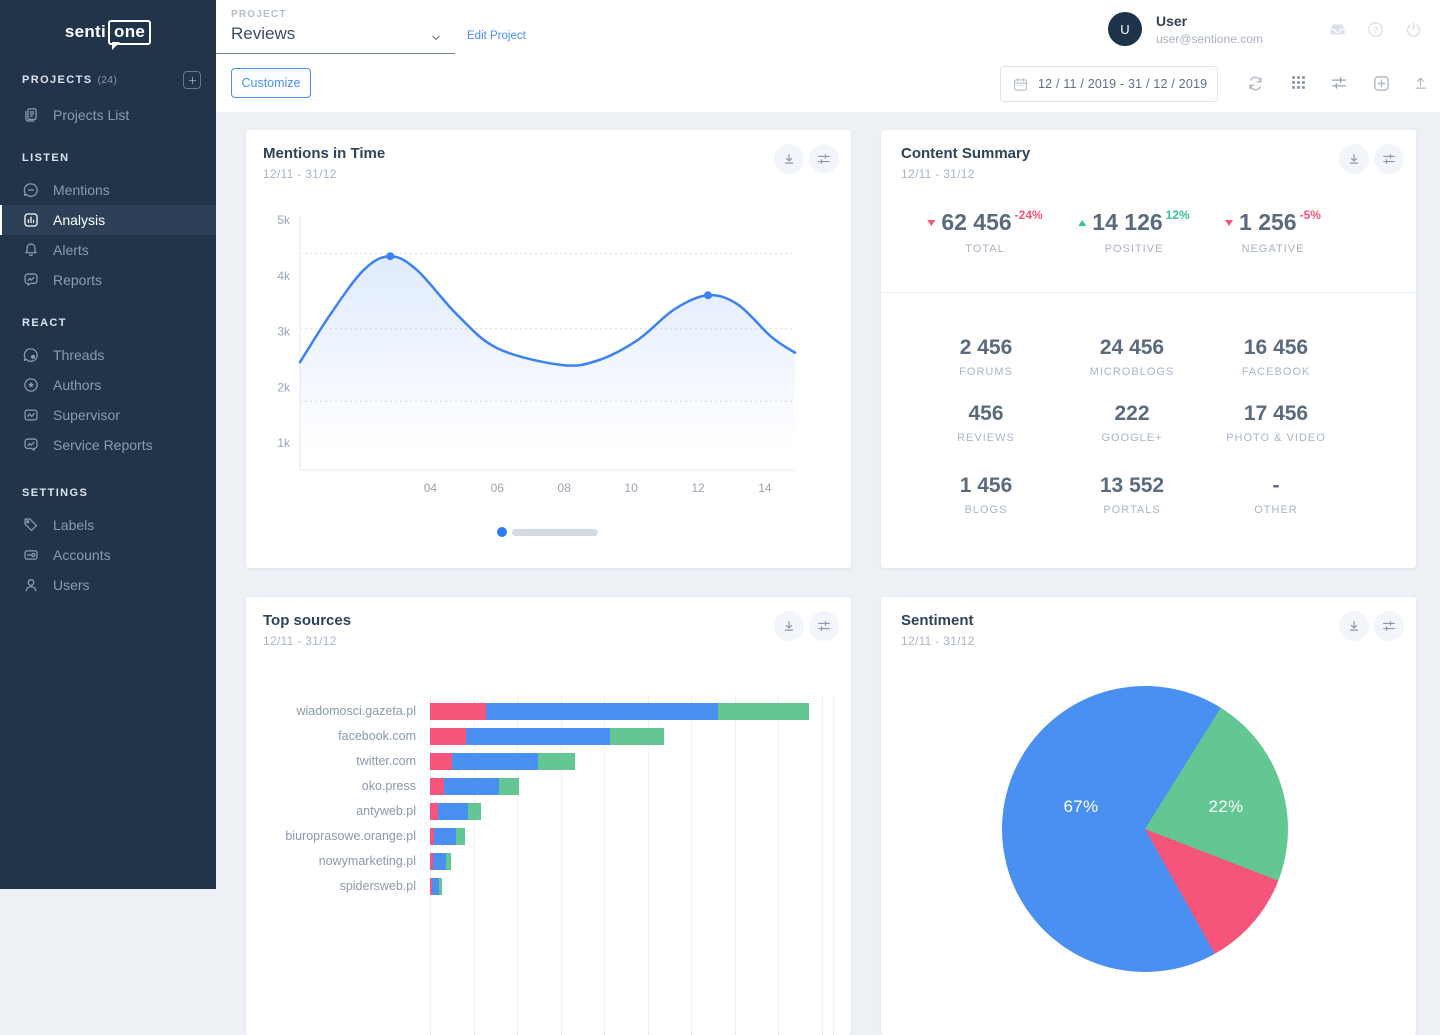 The image size is (1440, 1035). Describe the element at coordinates (1132, 372) in the screenshot. I see `stat-label: MICROBLOGS` at that location.